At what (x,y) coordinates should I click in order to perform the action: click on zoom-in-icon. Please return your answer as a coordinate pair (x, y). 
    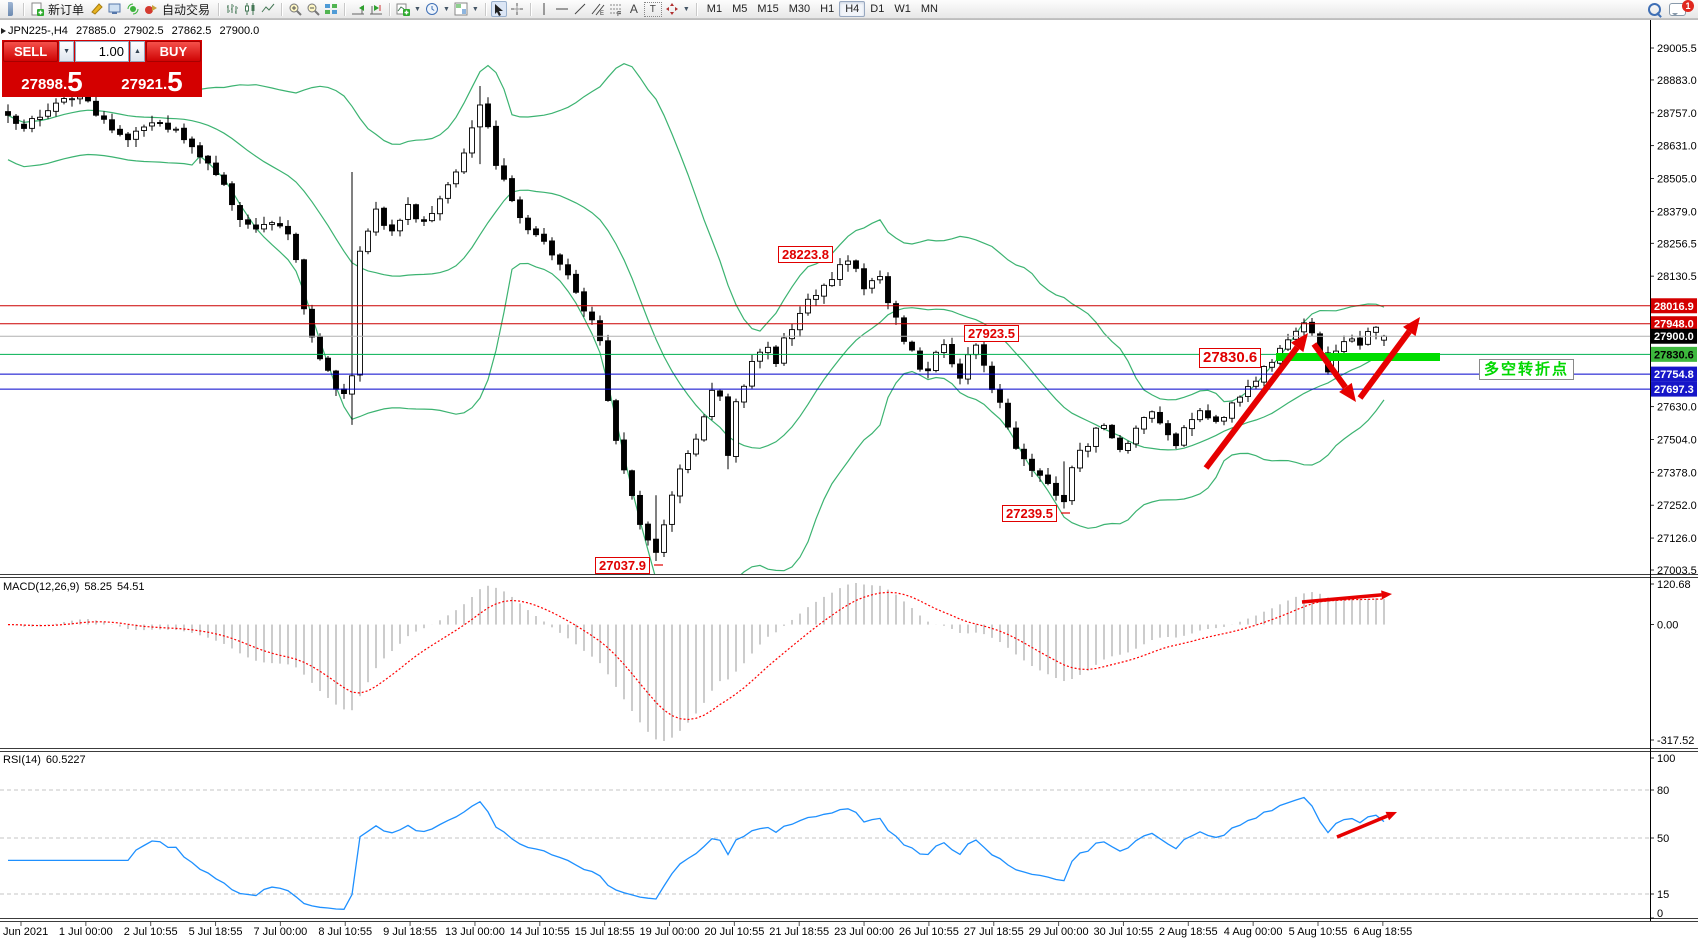
    Looking at the image, I should click on (295, 9).